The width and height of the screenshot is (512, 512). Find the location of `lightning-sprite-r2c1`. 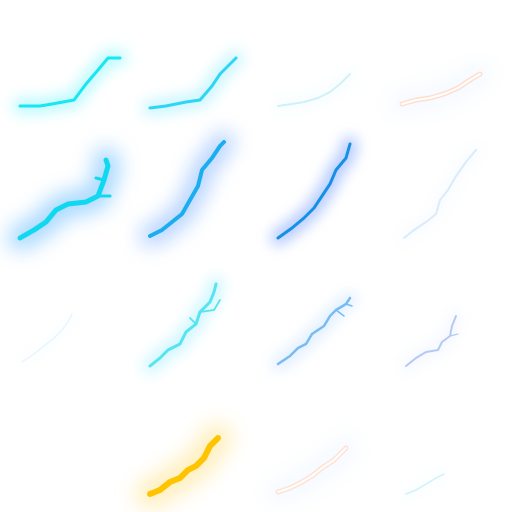

lightning-sprite-r2c1 is located at coordinates (183, 325).